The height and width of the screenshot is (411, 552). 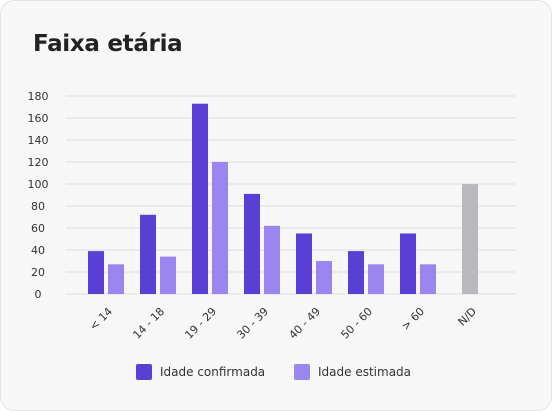 What do you see at coordinates (38, 294) in the screenshot?
I see `y-tick-label: 0` at bounding box center [38, 294].